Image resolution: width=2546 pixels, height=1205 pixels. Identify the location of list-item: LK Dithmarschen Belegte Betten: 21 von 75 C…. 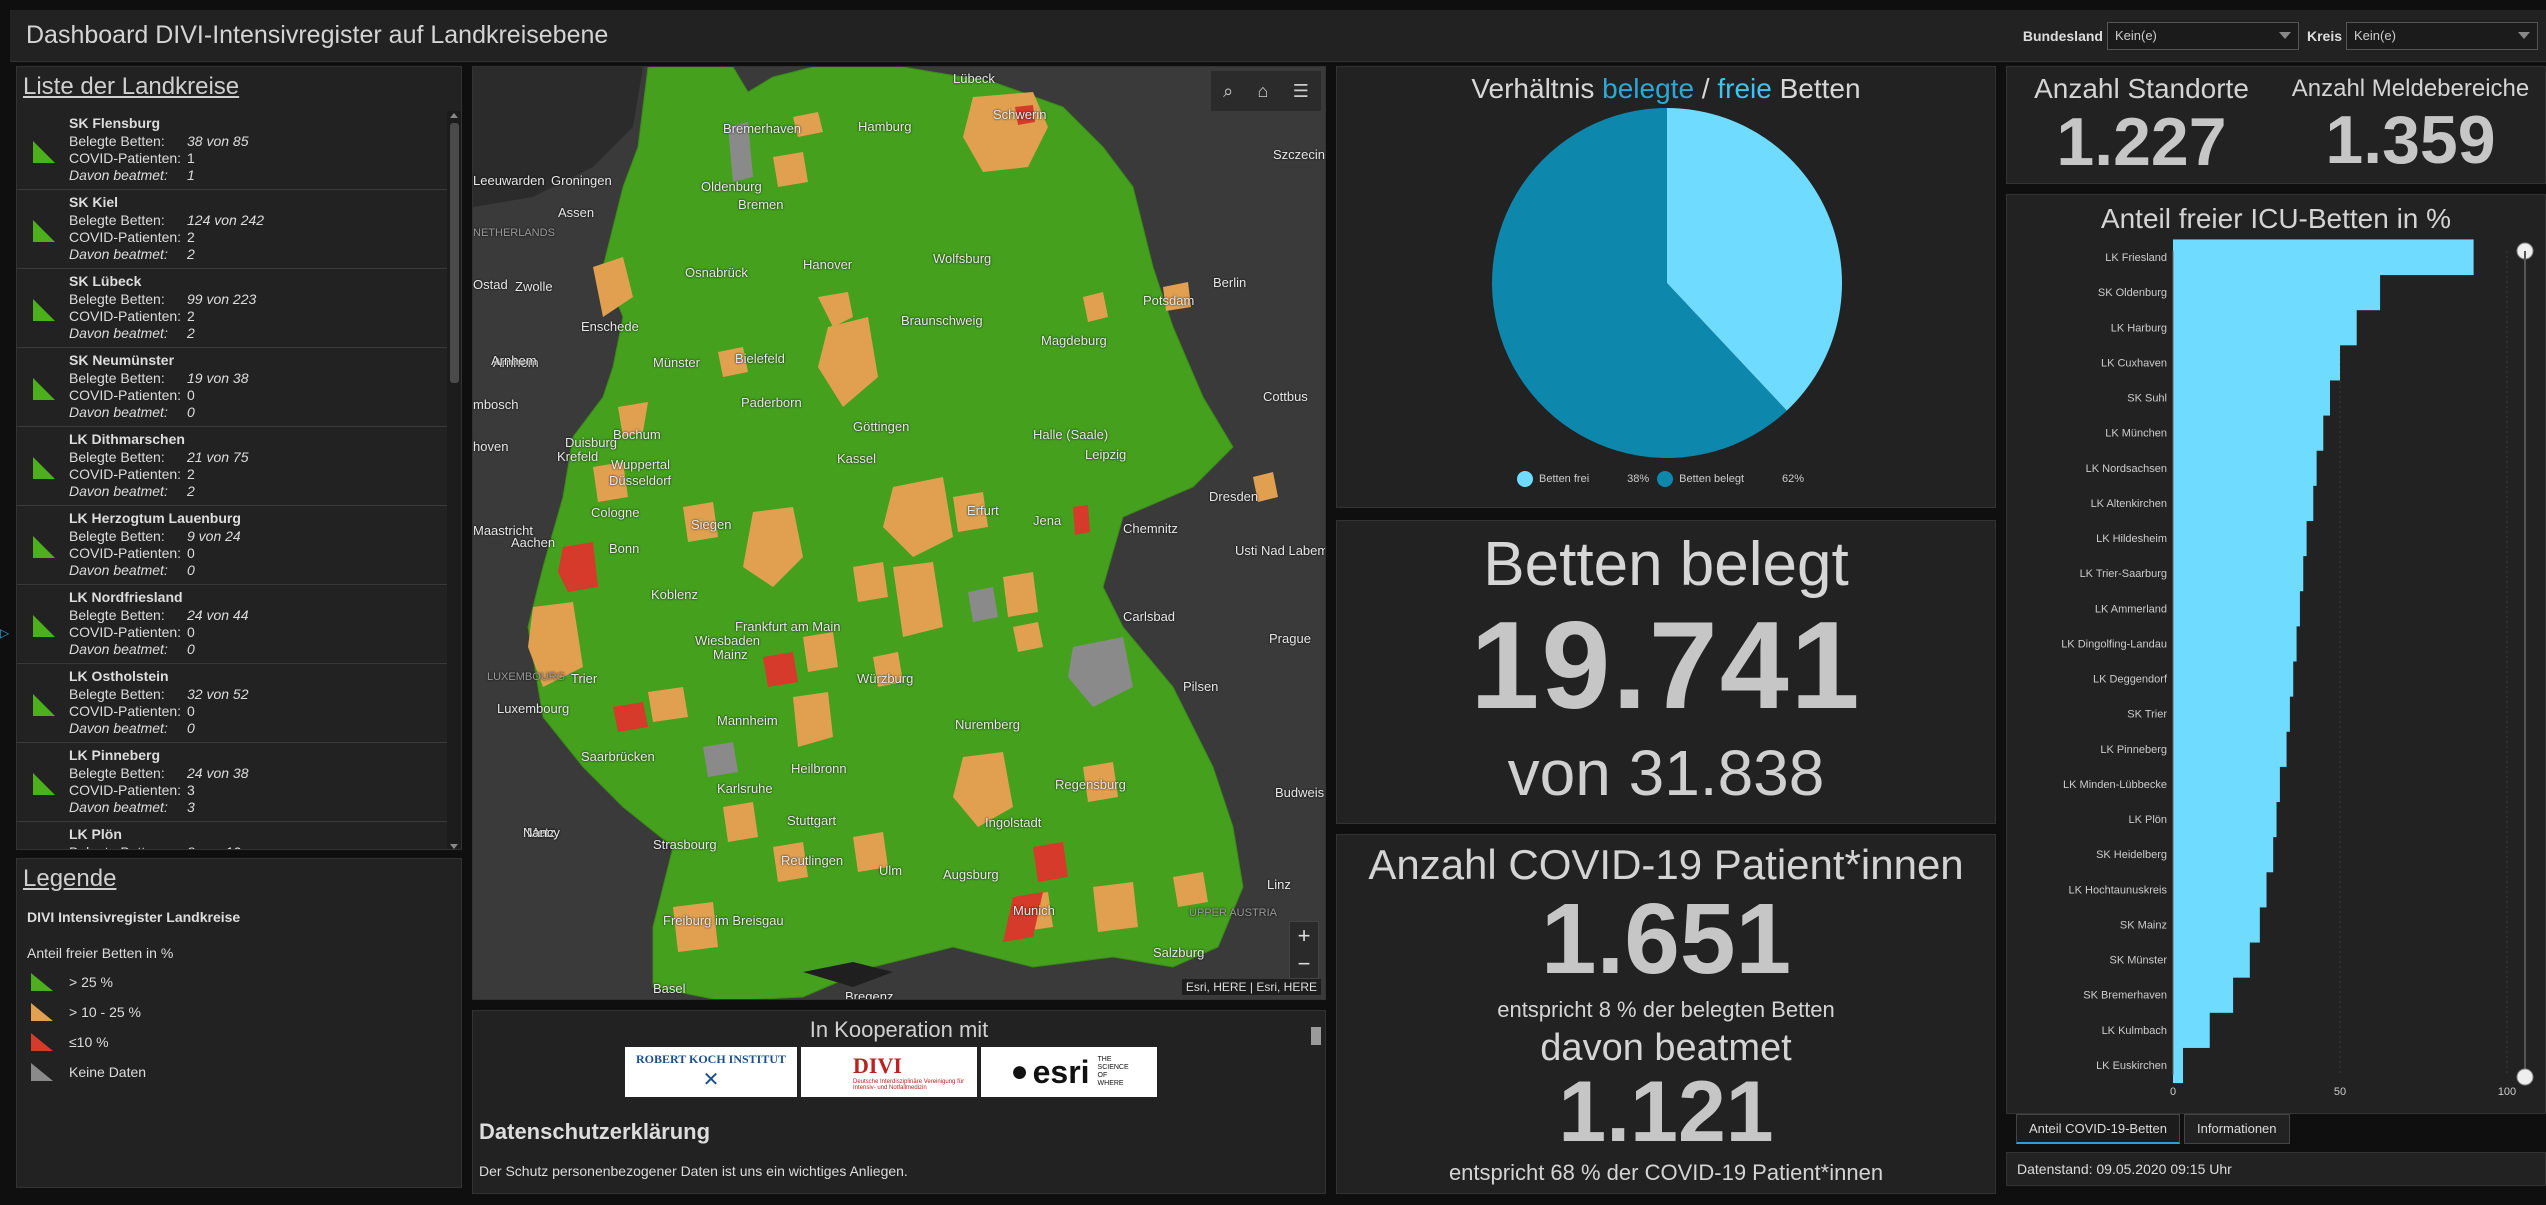
(232, 466).